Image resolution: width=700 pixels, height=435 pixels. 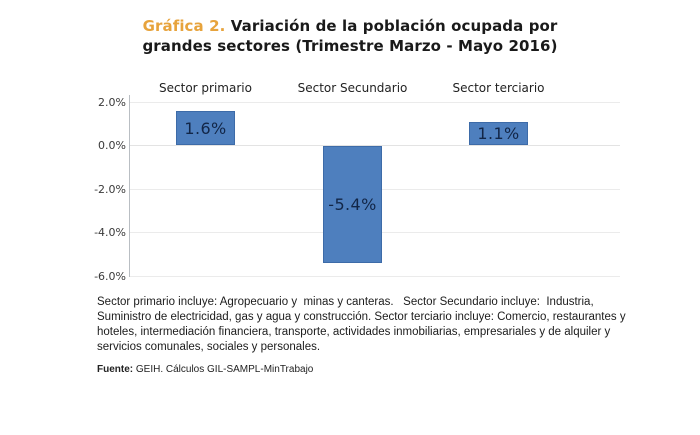 I want to click on category-header: Sector primario, so click(x=205, y=88).